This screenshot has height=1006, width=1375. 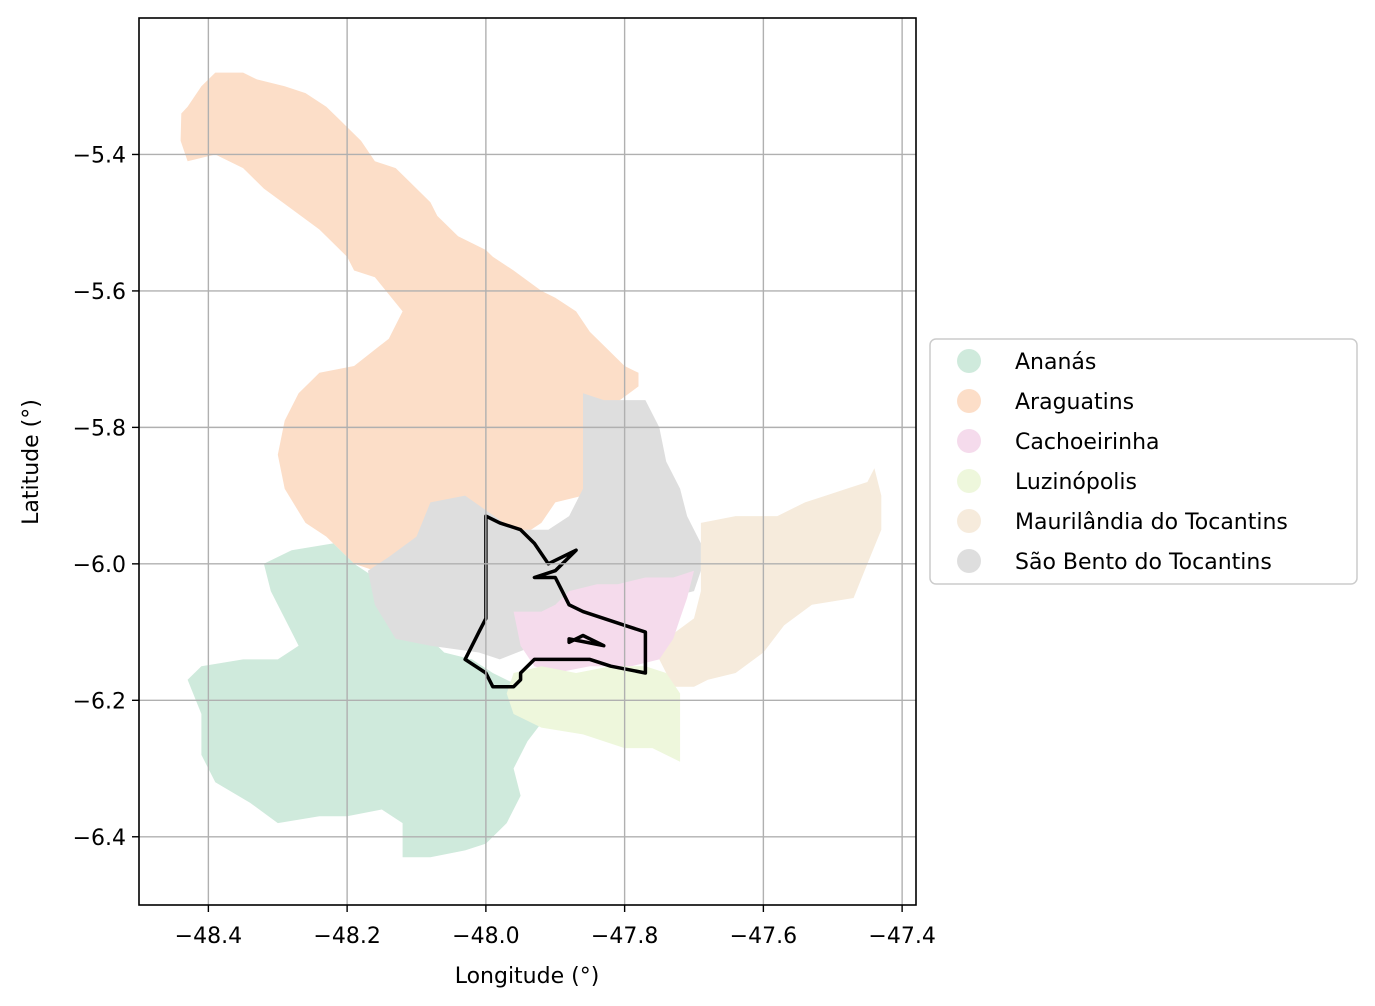 I want to click on x-tick-label: −48.0, so click(x=485, y=936).